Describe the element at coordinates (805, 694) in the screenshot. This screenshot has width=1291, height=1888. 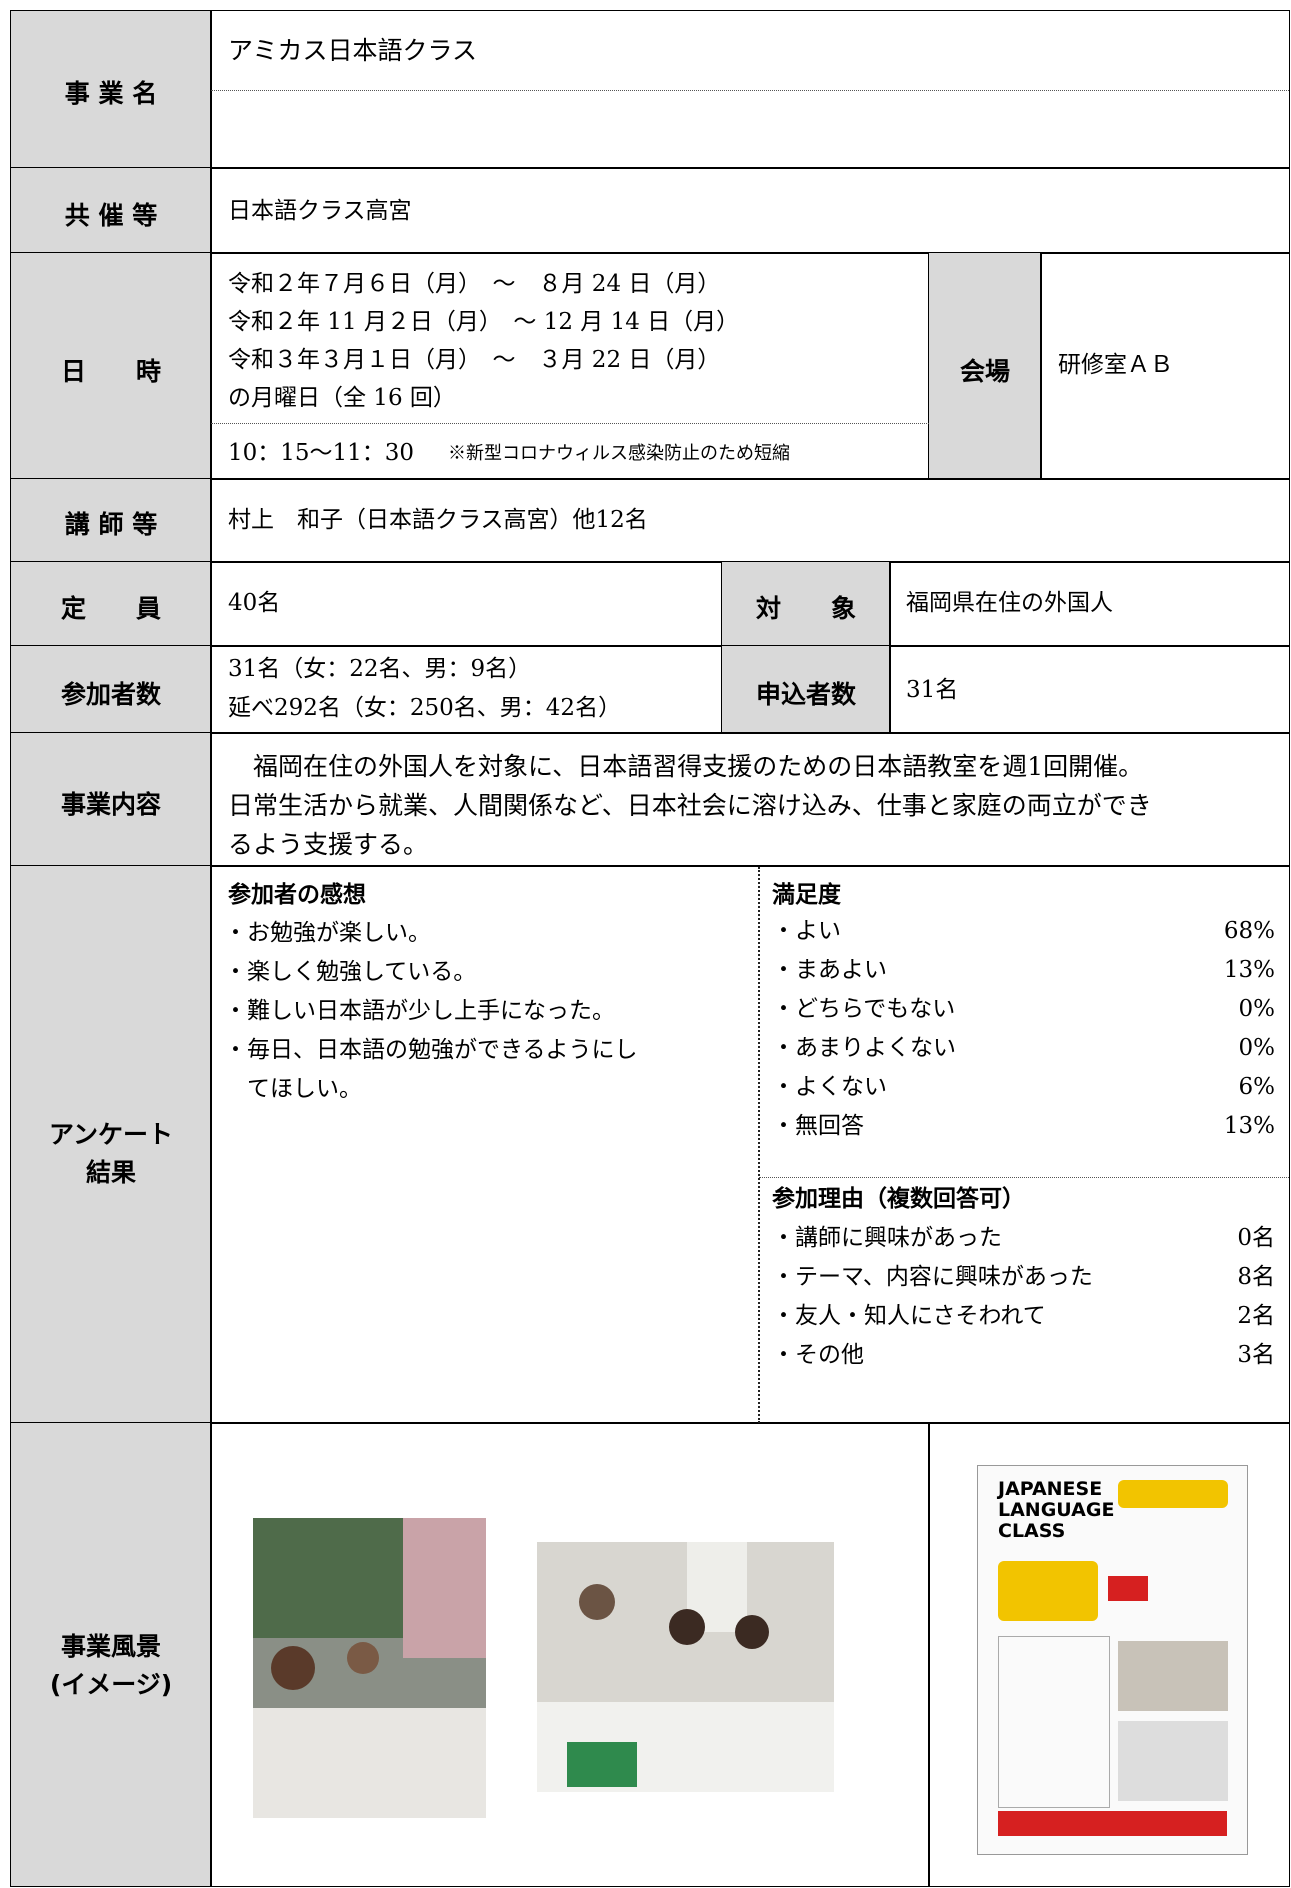
I see `label: 申込者数` at that location.